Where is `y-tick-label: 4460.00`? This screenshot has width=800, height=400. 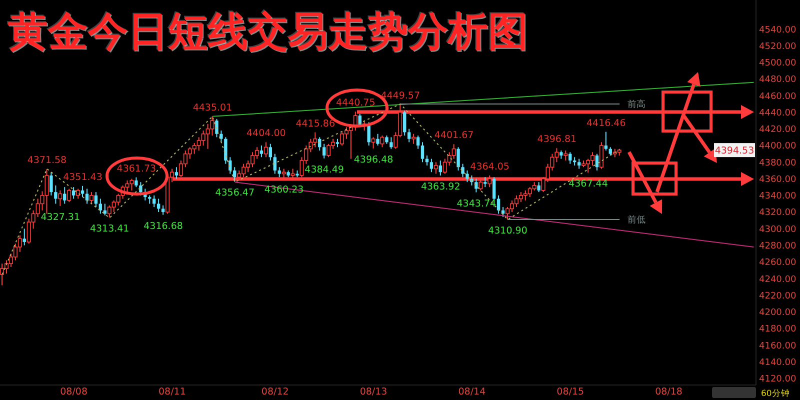 y-tick-label: 4460.00 is located at coordinates (777, 97).